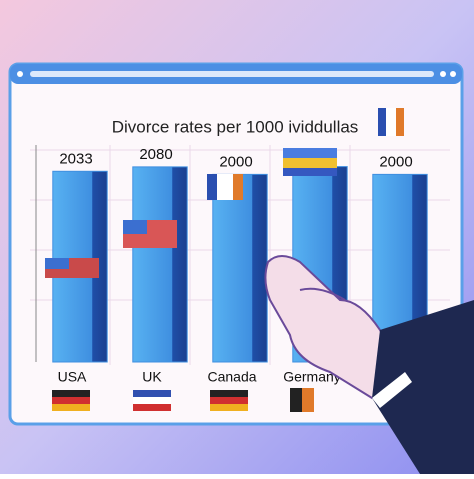 This screenshot has width=474, height=479. Describe the element at coordinates (232, 74) in the screenshot. I see `address-bar` at that location.